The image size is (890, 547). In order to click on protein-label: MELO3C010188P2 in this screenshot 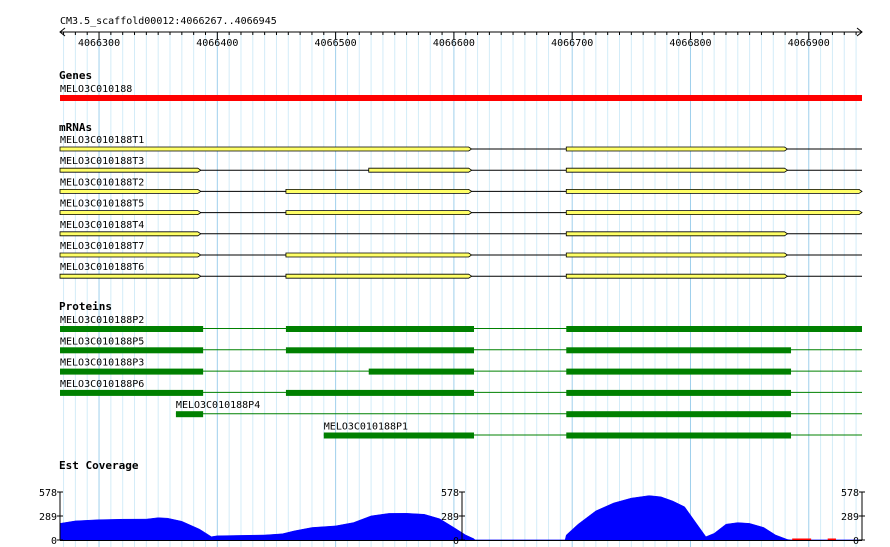, I will do `click(102, 320)`.